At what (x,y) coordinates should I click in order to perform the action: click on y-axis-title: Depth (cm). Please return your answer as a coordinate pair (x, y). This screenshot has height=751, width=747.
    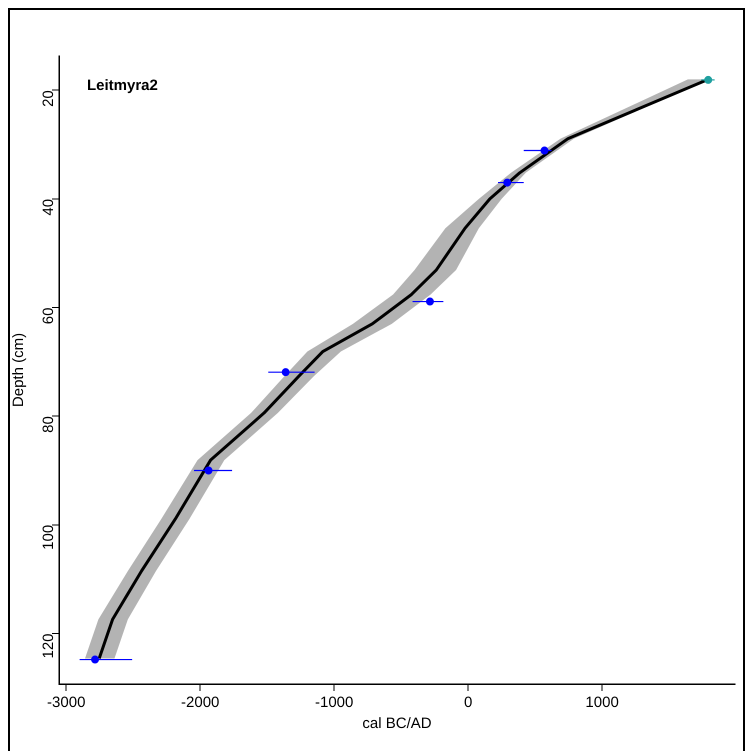
    Looking at the image, I should click on (19, 370).